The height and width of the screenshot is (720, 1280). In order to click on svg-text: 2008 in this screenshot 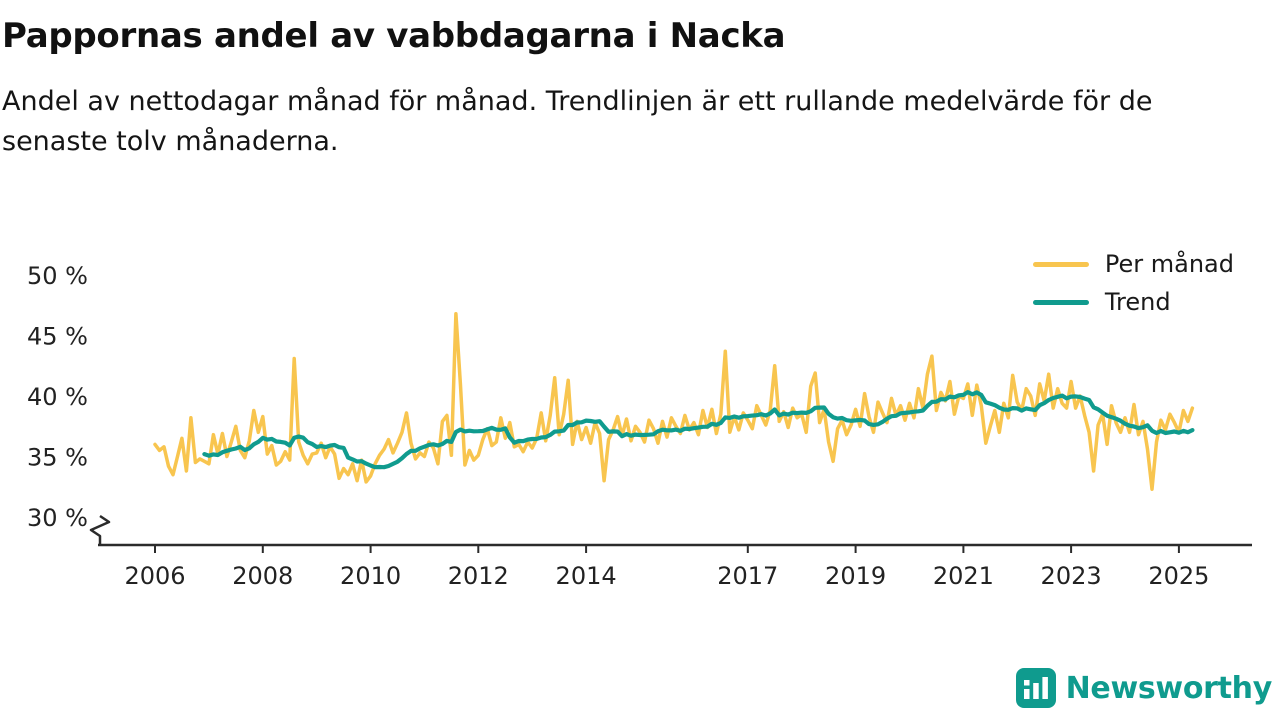, I will do `click(262, 576)`.